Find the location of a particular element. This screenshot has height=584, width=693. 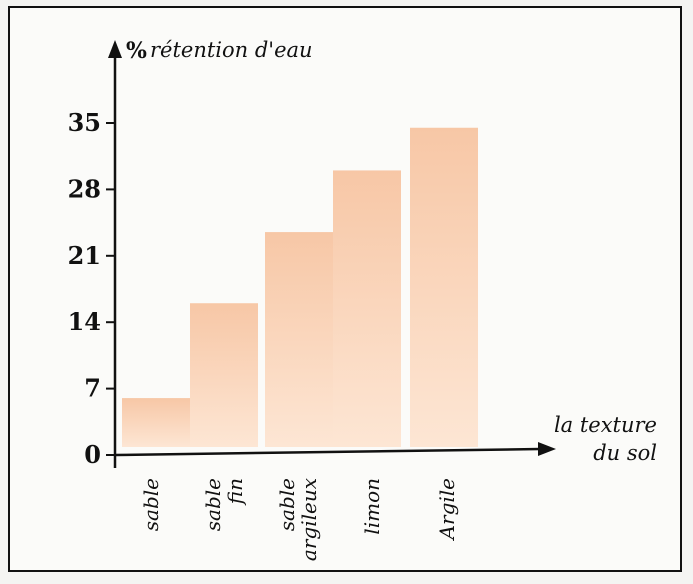

x-category-line: fin is located at coordinates (235, 492).